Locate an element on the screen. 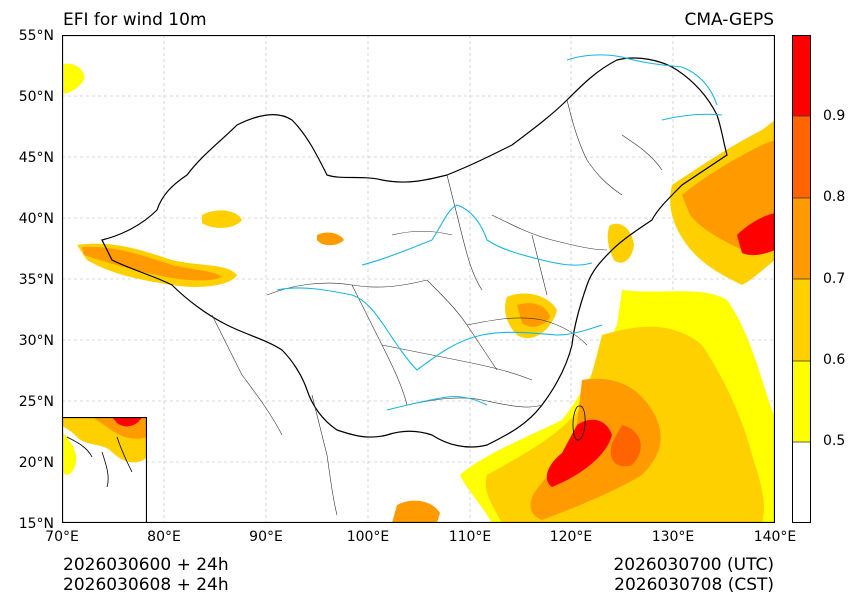 Image resolution: width=860 pixels, height=608 pixels. lon-label-70: 70°E is located at coordinates (62, 537).